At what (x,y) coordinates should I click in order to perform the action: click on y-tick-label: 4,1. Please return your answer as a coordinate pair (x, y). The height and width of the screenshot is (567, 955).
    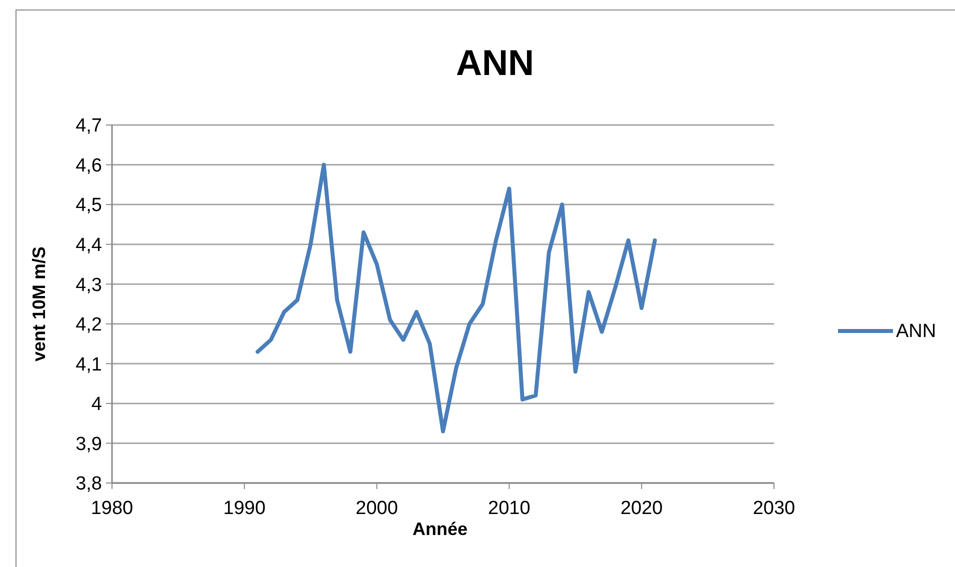
    Looking at the image, I should click on (89, 365).